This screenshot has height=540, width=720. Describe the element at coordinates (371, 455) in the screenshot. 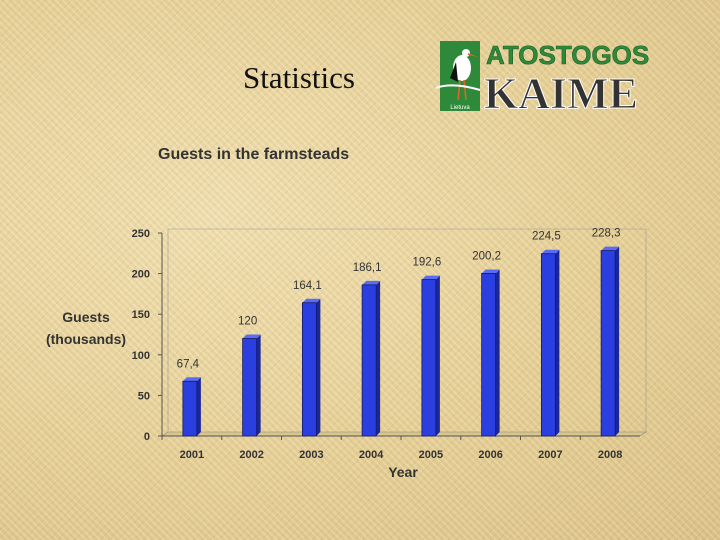

I see `x-tick-label: 2004` at that location.